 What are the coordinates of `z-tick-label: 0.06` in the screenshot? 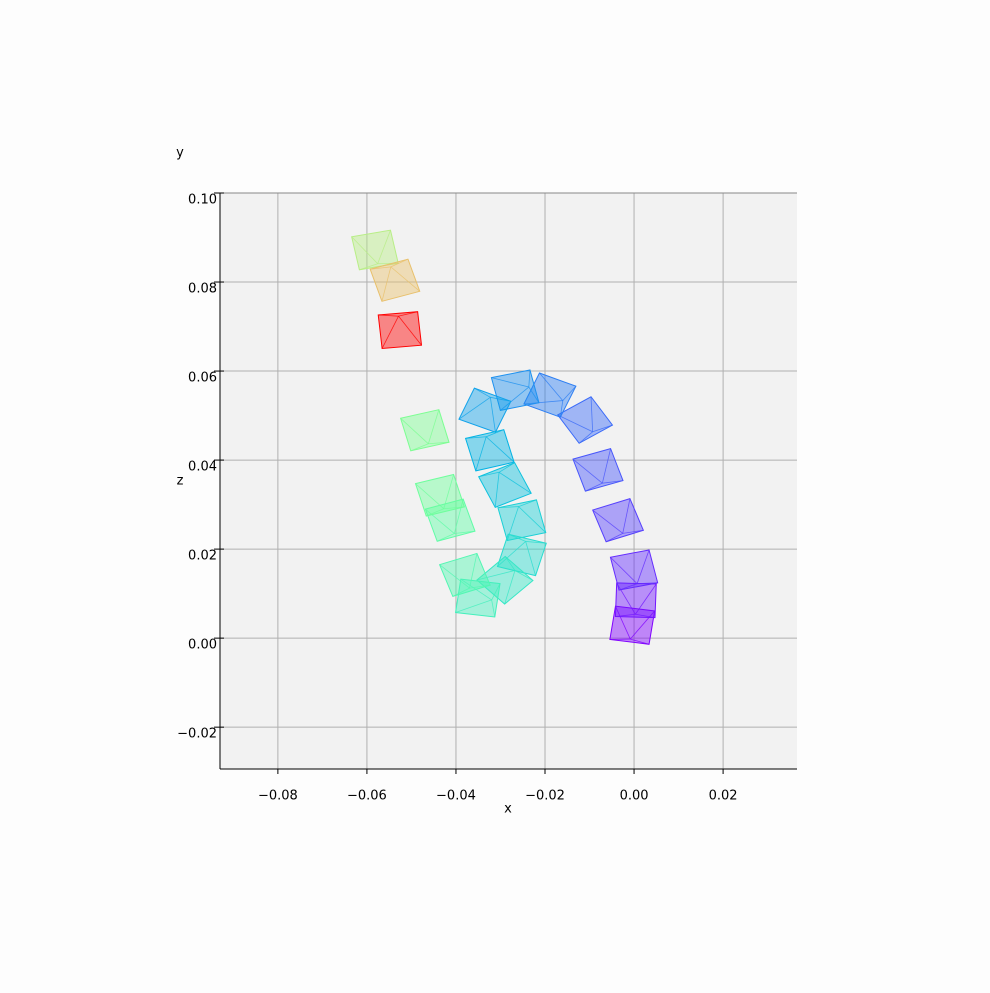 It's located at (202, 378).